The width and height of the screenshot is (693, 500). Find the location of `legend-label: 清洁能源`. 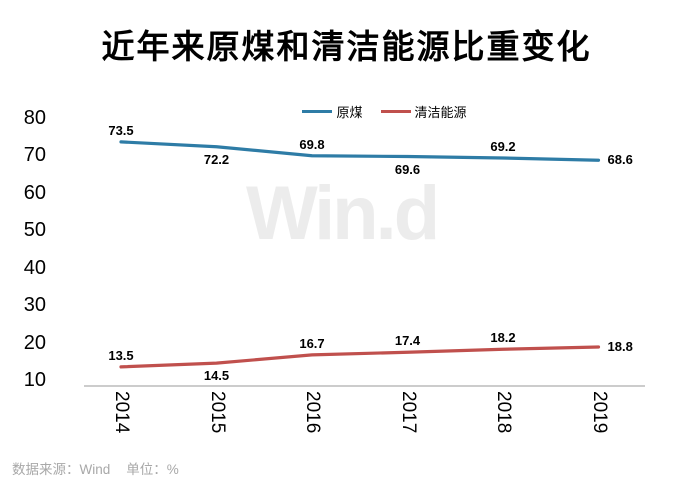

legend-label: 清洁能源 is located at coordinates (440, 112).